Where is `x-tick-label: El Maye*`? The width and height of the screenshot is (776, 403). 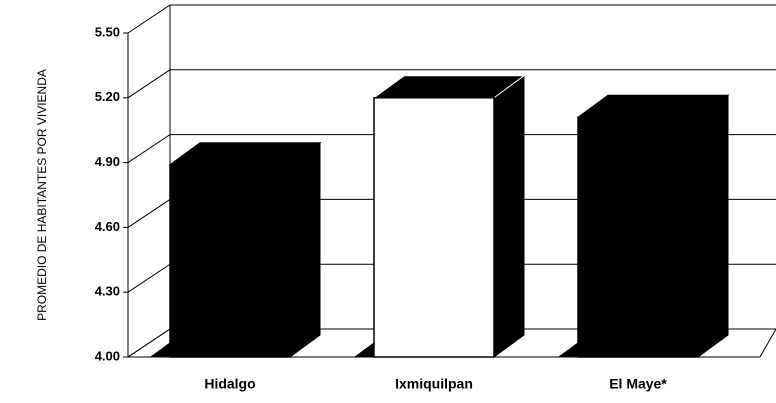
x-tick-label: El Maye* is located at coordinates (638, 384).